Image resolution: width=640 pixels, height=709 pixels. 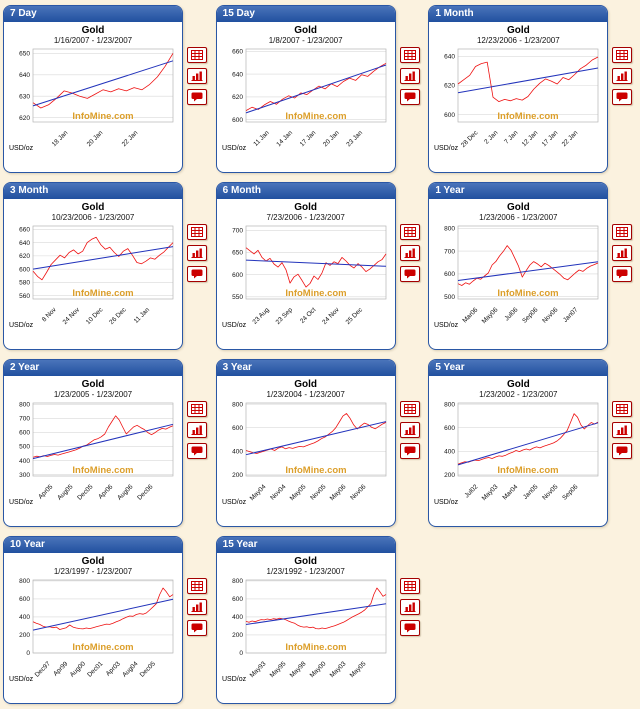 What do you see at coordinates (43, 669) in the screenshot?
I see `x-tick-label: Dec97` at bounding box center [43, 669].